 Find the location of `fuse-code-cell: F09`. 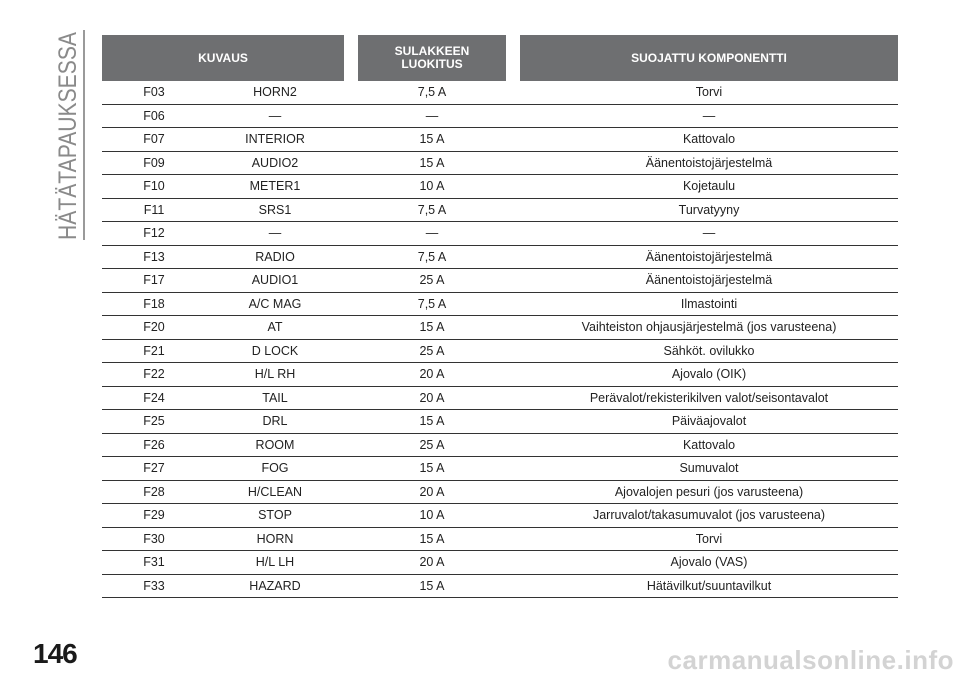

fuse-code-cell: F09 is located at coordinates (154, 163).